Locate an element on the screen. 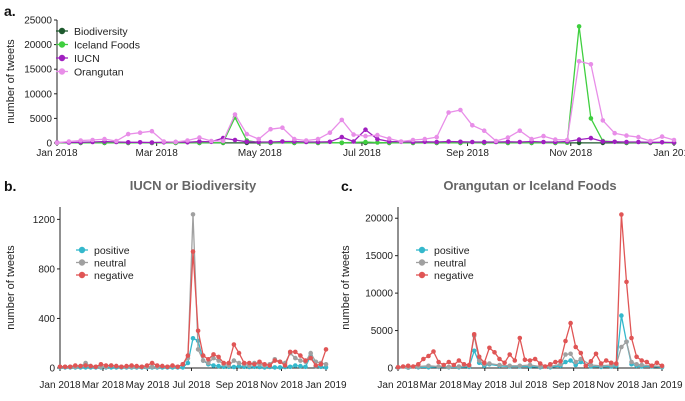  chart-title: IUCN or Biodiversity is located at coordinates (193, 185).